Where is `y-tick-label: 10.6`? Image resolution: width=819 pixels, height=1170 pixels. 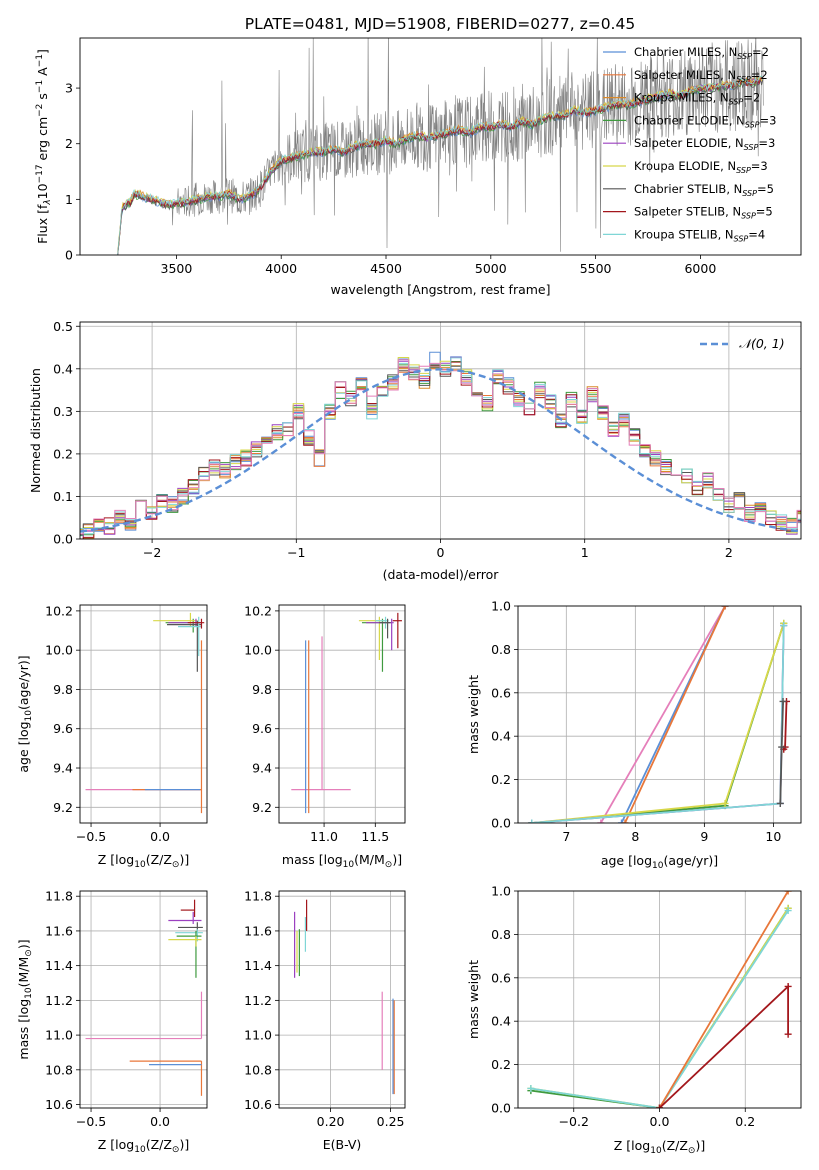 y-tick-label: 10.6 is located at coordinates (59, 1104).